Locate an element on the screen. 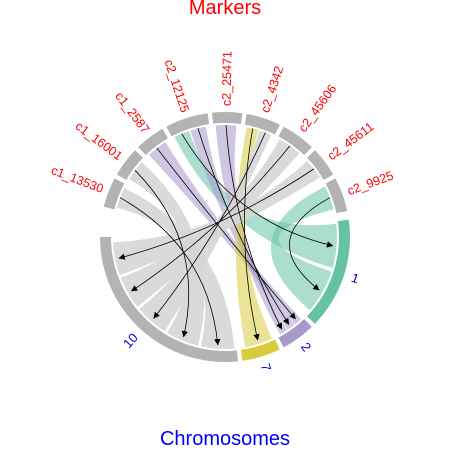 This screenshot has width=450, height=450. chromosome-label-10: 10 is located at coordinates (130, 340).